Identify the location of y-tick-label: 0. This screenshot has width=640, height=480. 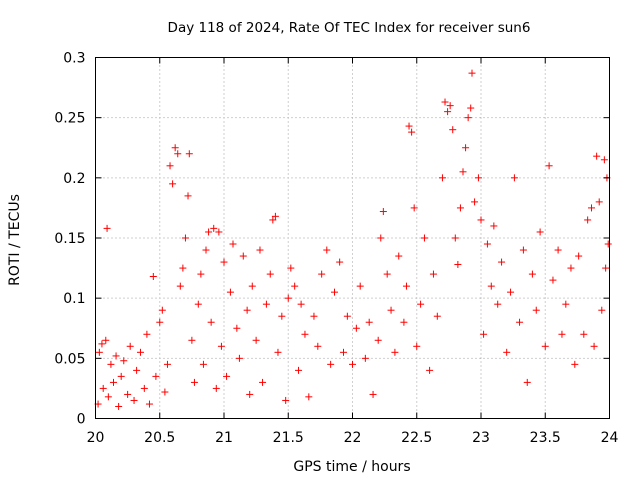
(81, 420).